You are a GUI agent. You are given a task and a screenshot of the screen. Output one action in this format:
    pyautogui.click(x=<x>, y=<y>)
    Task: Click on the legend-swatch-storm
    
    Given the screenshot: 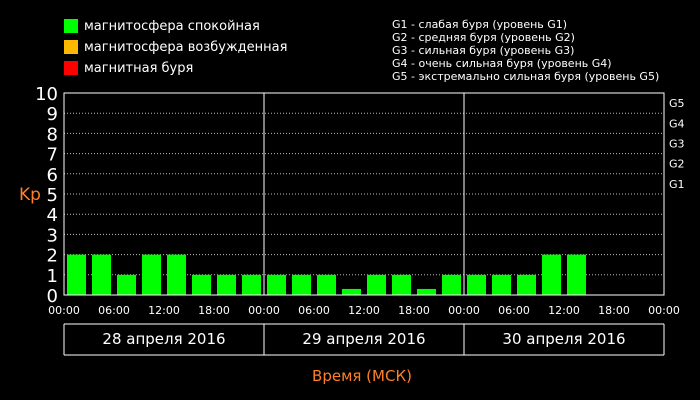 What is the action you would take?
    pyautogui.click(x=71, y=68)
    